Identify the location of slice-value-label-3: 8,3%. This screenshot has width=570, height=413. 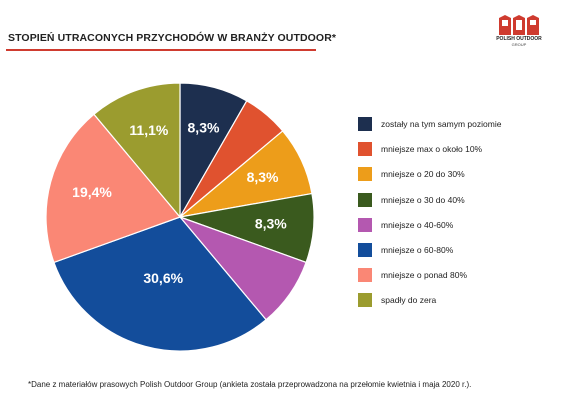
(263, 177).